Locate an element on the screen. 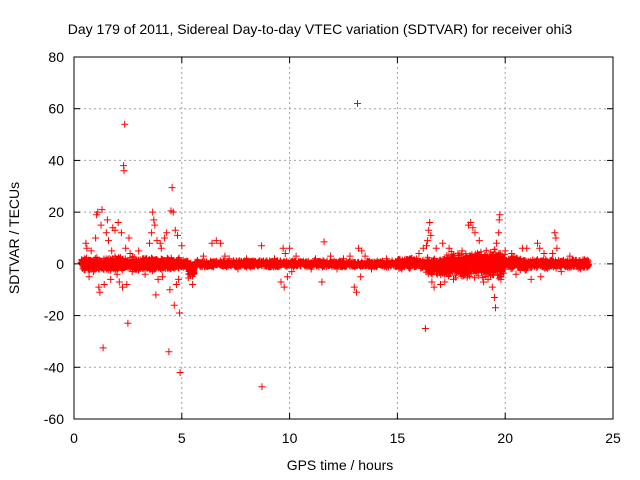 The width and height of the screenshot is (640, 480). y-axis-label: SDTVAR / TECUs is located at coordinates (14, 238).